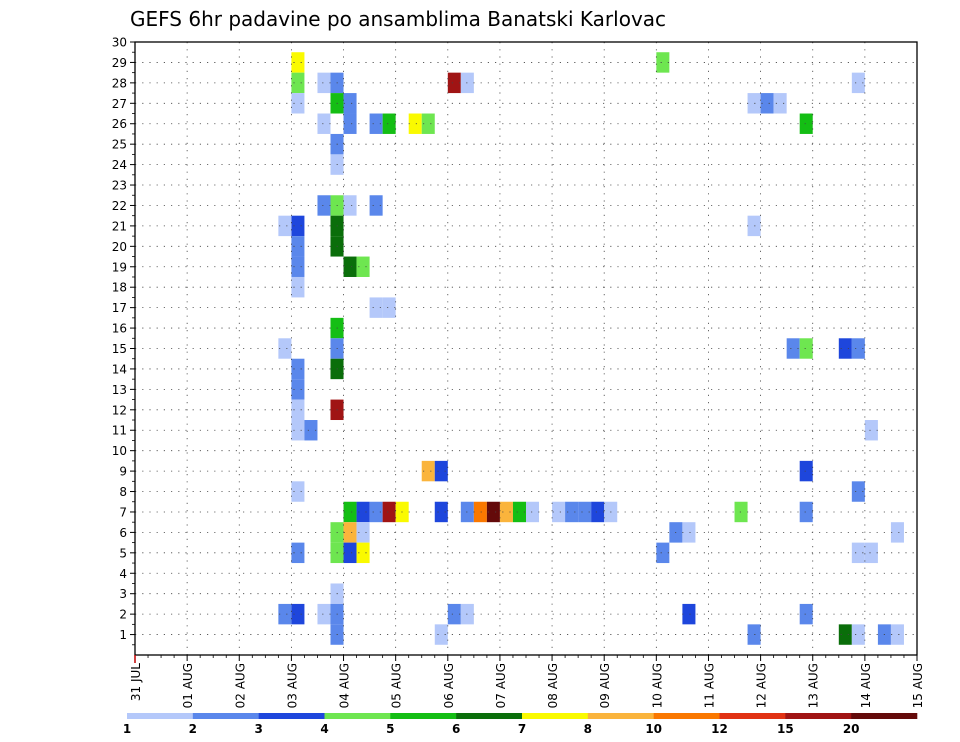 This screenshot has width=960, height=742. Describe the element at coordinates (709, 685) in the screenshot. I see `x-tick-label: 11 AUG` at that location.